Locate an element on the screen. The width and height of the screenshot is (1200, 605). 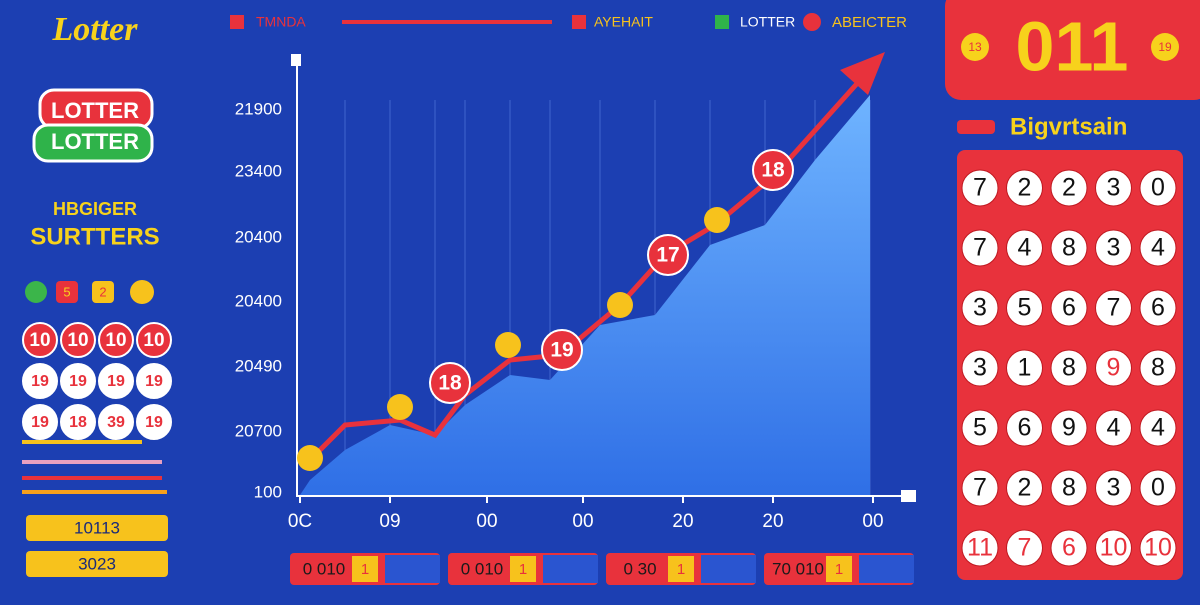
y-tick-label: 21900 is located at coordinates (258, 108).